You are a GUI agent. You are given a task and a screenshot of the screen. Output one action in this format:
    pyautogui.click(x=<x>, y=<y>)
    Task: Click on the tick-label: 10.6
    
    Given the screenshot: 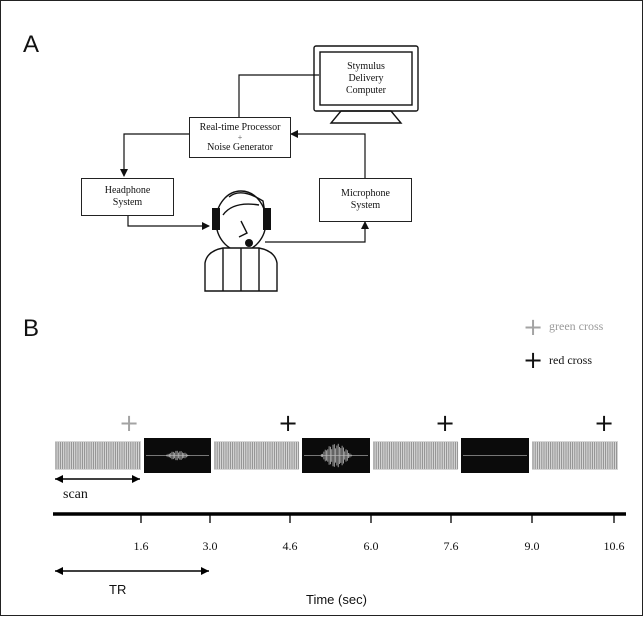 What is the action you would take?
    pyautogui.click(x=614, y=546)
    